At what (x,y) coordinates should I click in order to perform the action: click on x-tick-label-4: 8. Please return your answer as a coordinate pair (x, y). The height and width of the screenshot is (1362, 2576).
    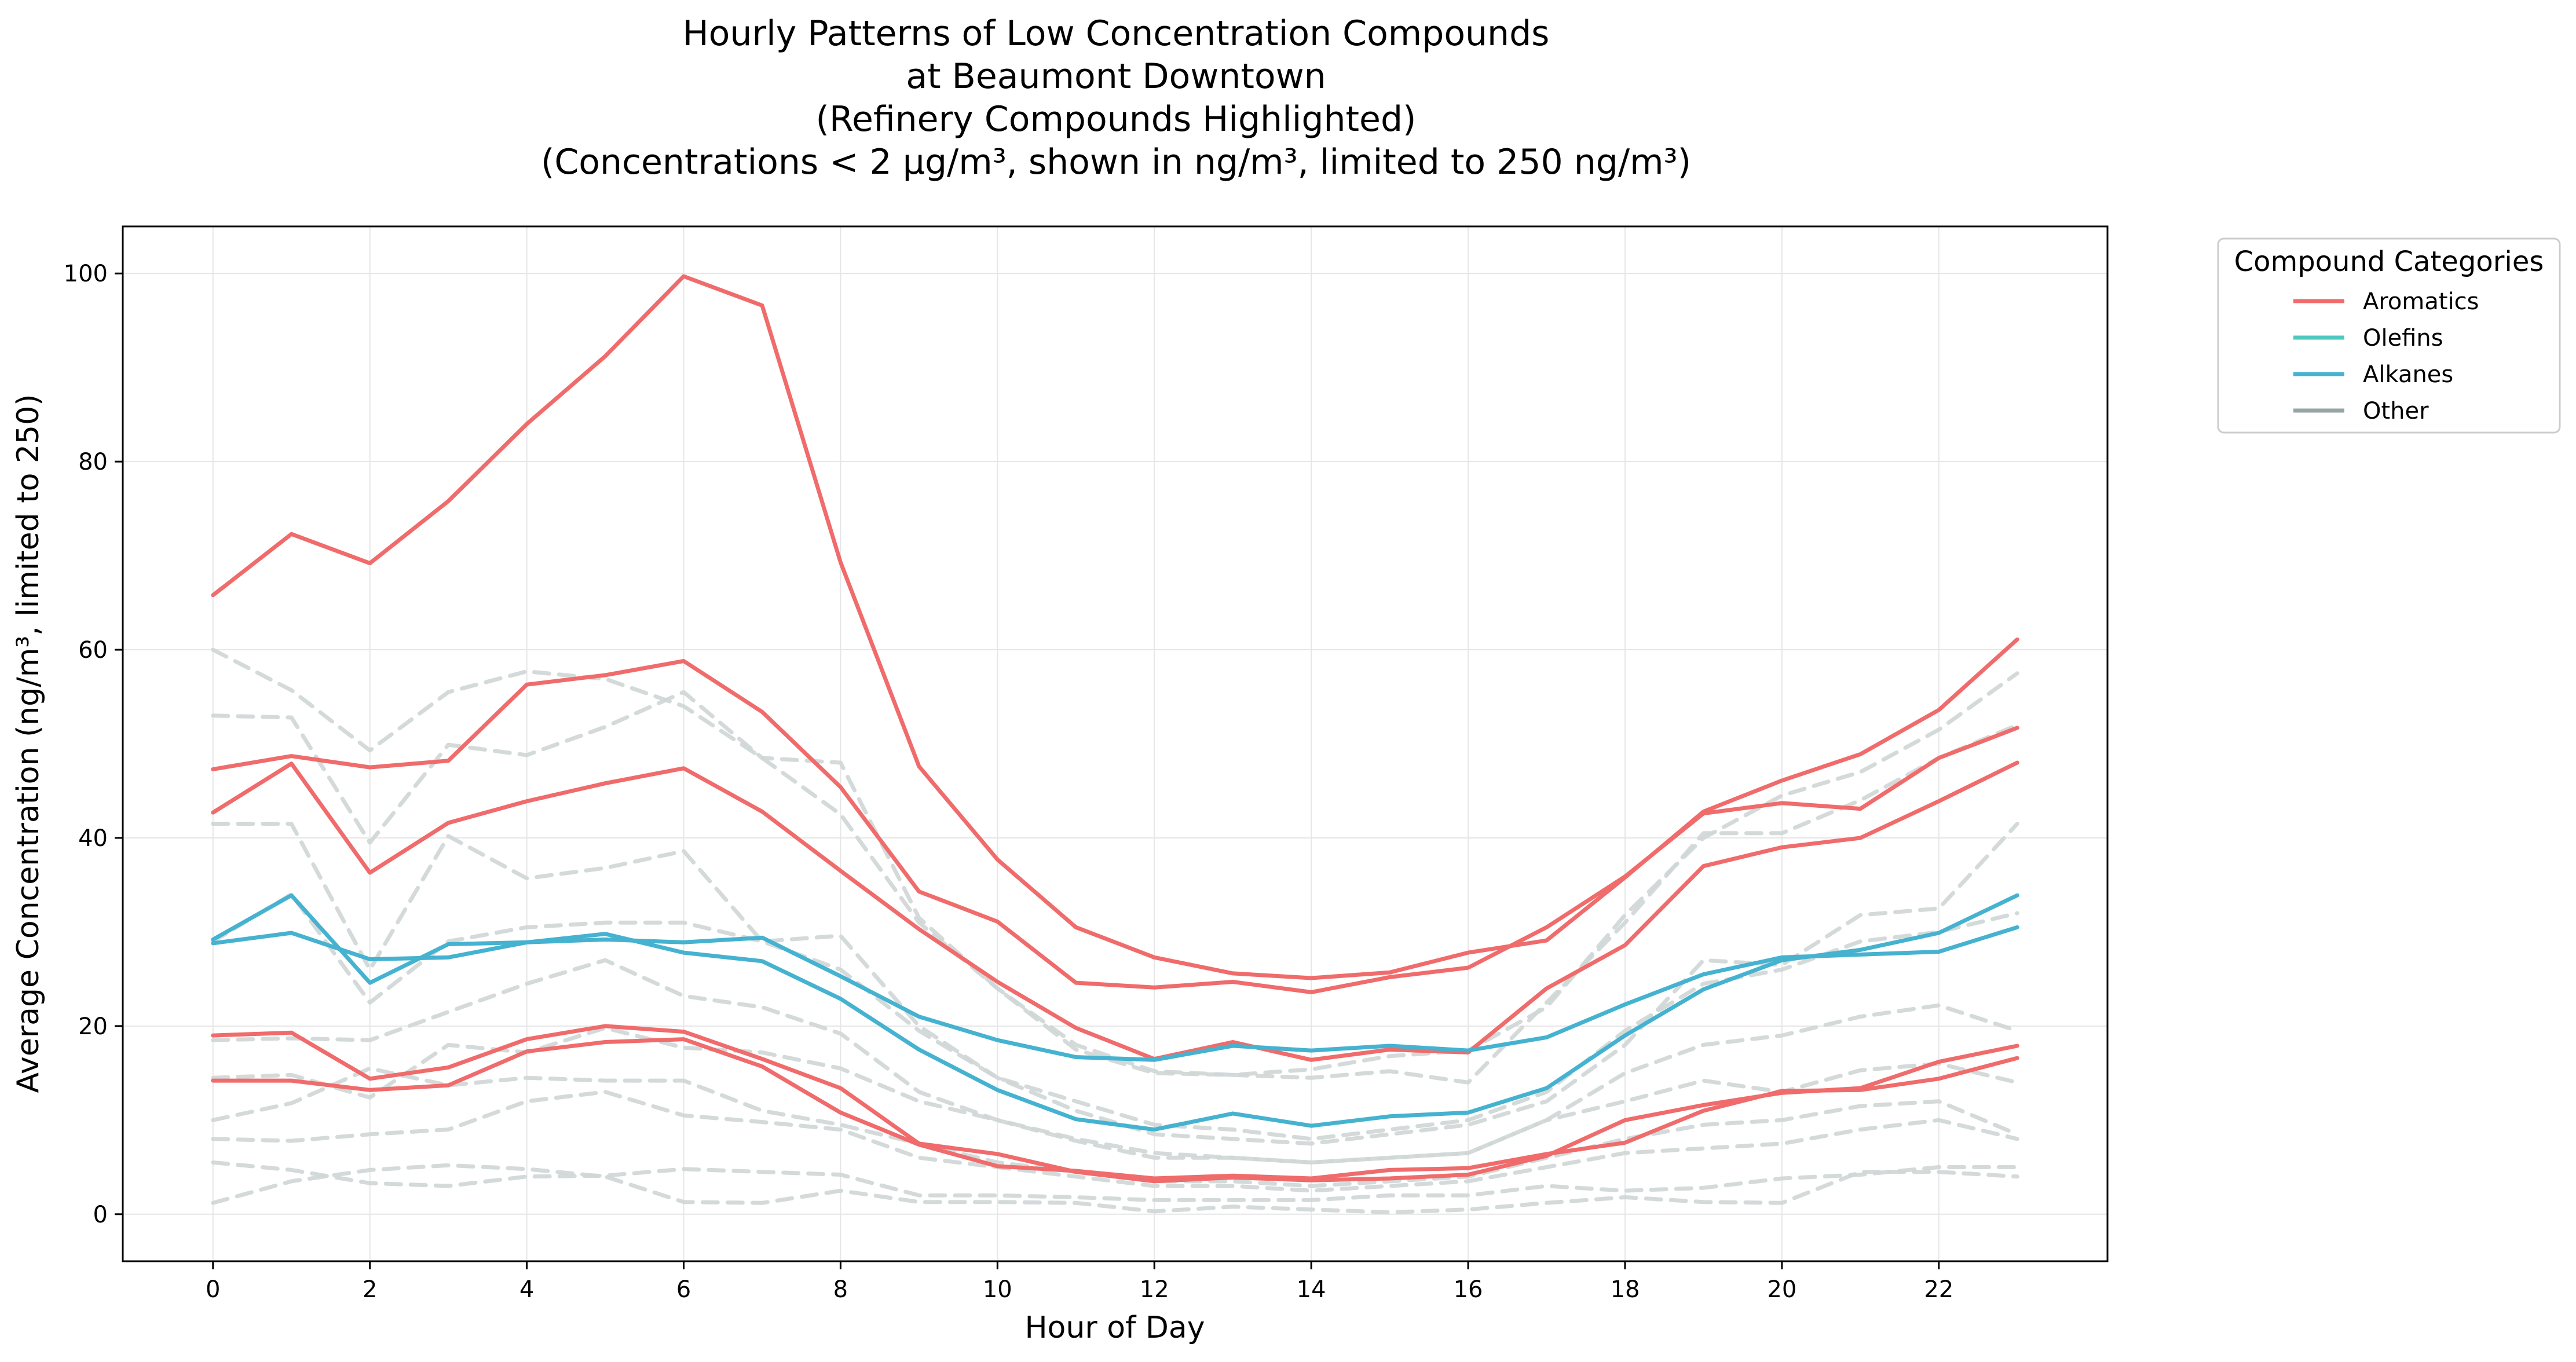
    Looking at the image, I should click on (840, 1290).